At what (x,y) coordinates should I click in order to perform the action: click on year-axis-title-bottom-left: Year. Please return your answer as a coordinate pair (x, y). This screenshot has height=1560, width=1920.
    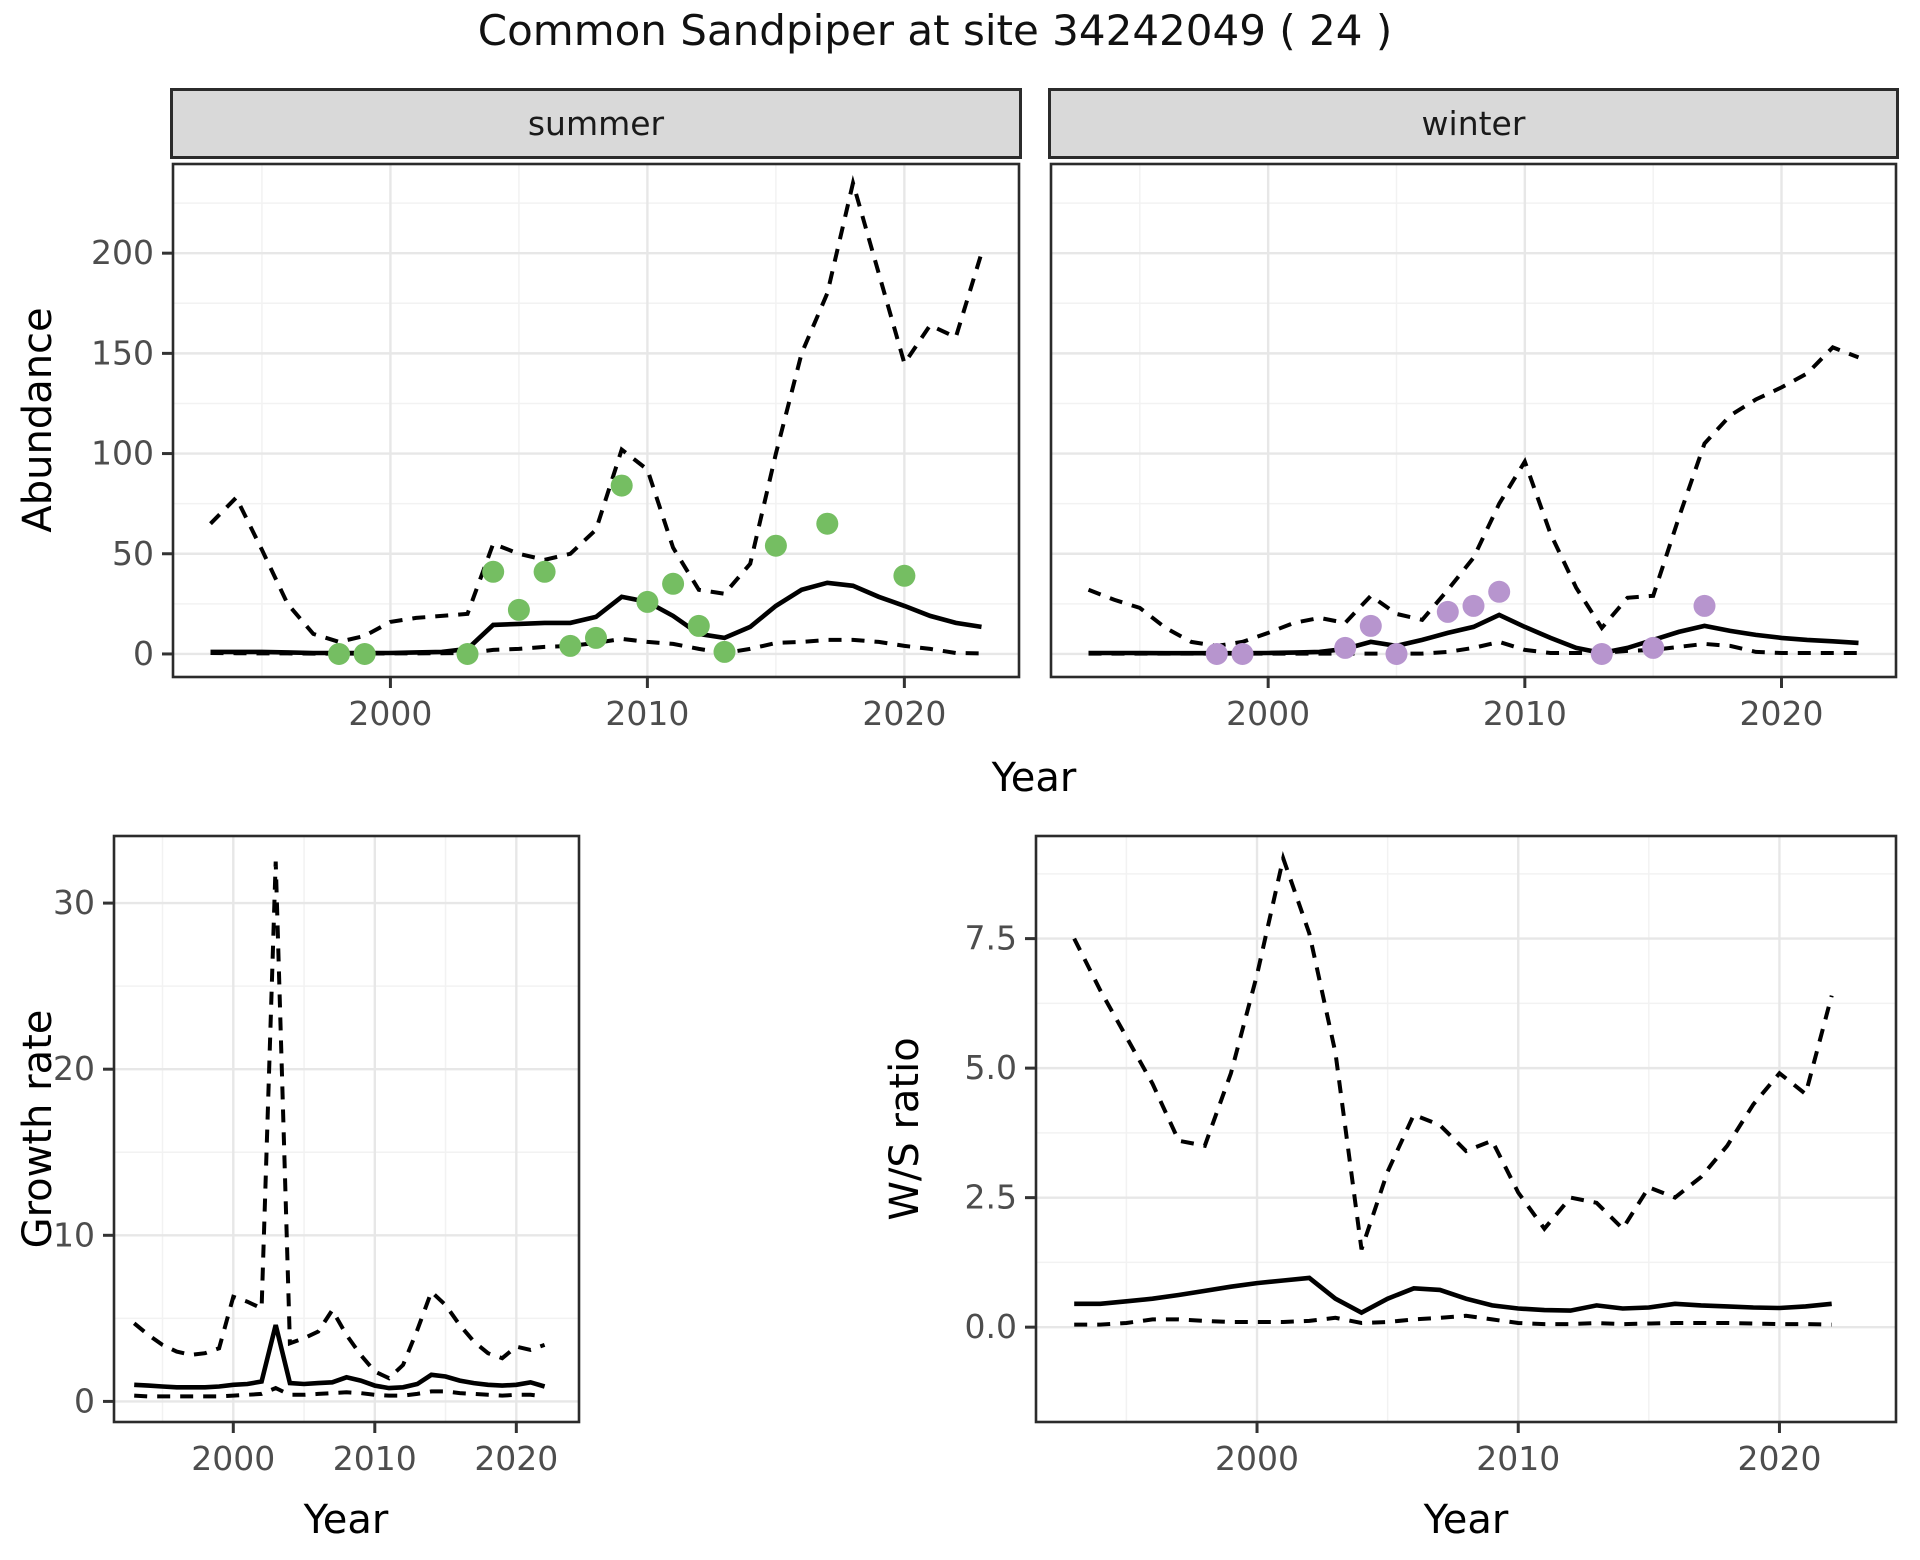
    Looking at the image, I should click on (346, 1520).